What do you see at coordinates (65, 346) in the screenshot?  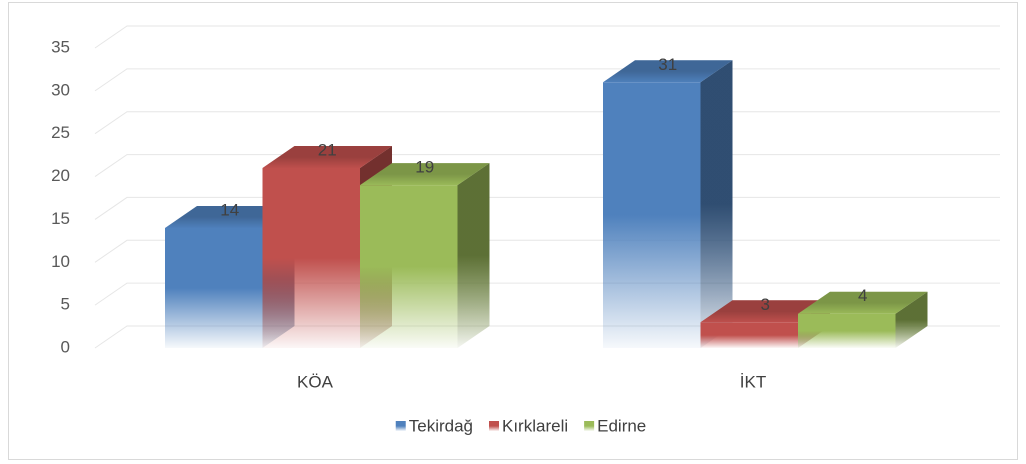 I see `y-tick-label: 0` at bounding box center [65, 346].